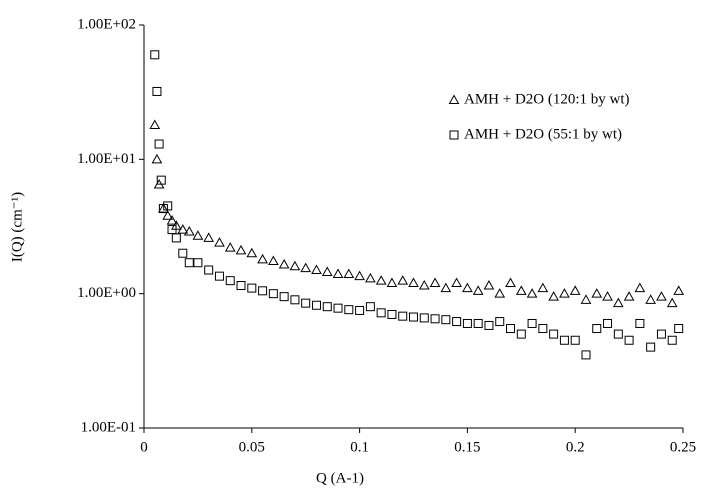 This screenshot has width=706, height=492. What do you see at coordinates (340, 478) in the screenshot?
I see `x-axis-label: Q (A-1)` at bounding box center [340, 478].